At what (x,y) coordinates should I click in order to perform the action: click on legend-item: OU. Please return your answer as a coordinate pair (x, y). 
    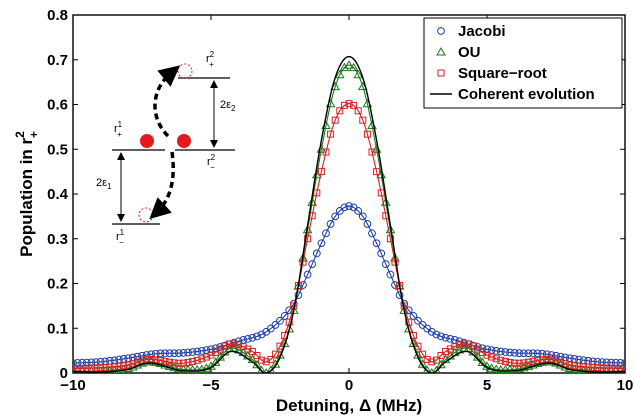
    Looking at the image, I should click on (458, 52).